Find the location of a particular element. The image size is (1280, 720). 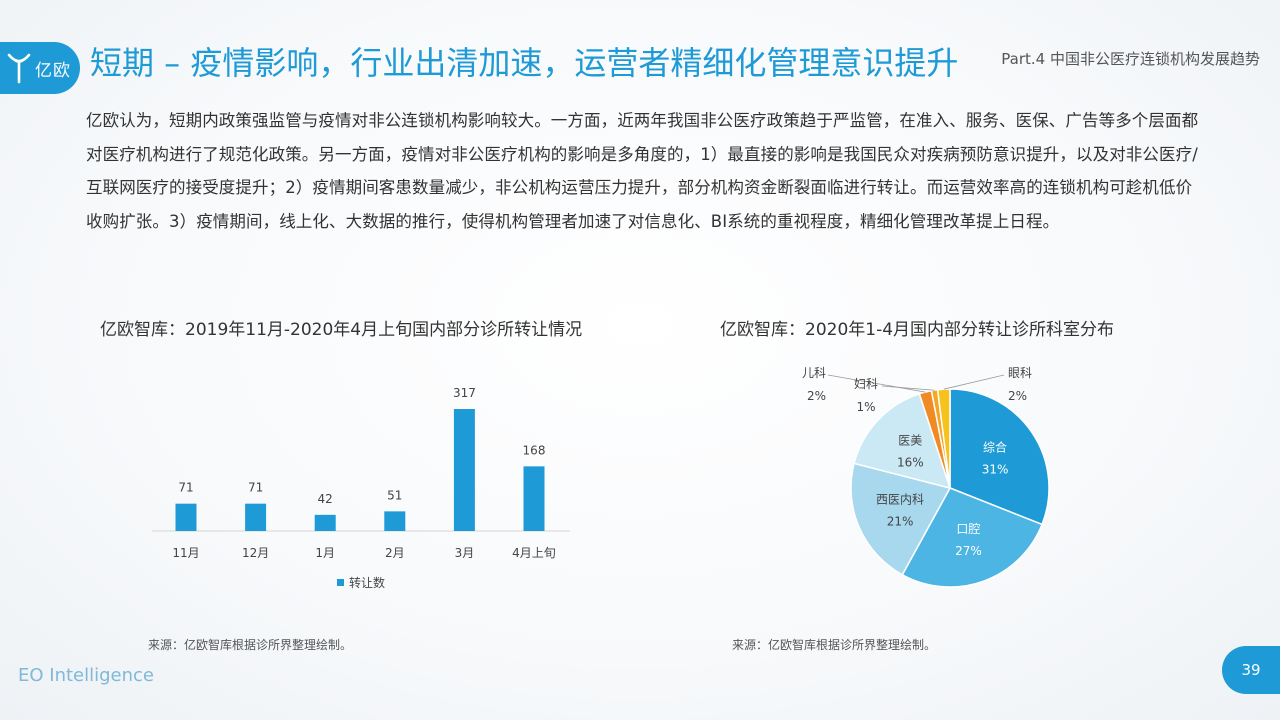

x-tick-label: 1月 is located at coordinates (325, 553).